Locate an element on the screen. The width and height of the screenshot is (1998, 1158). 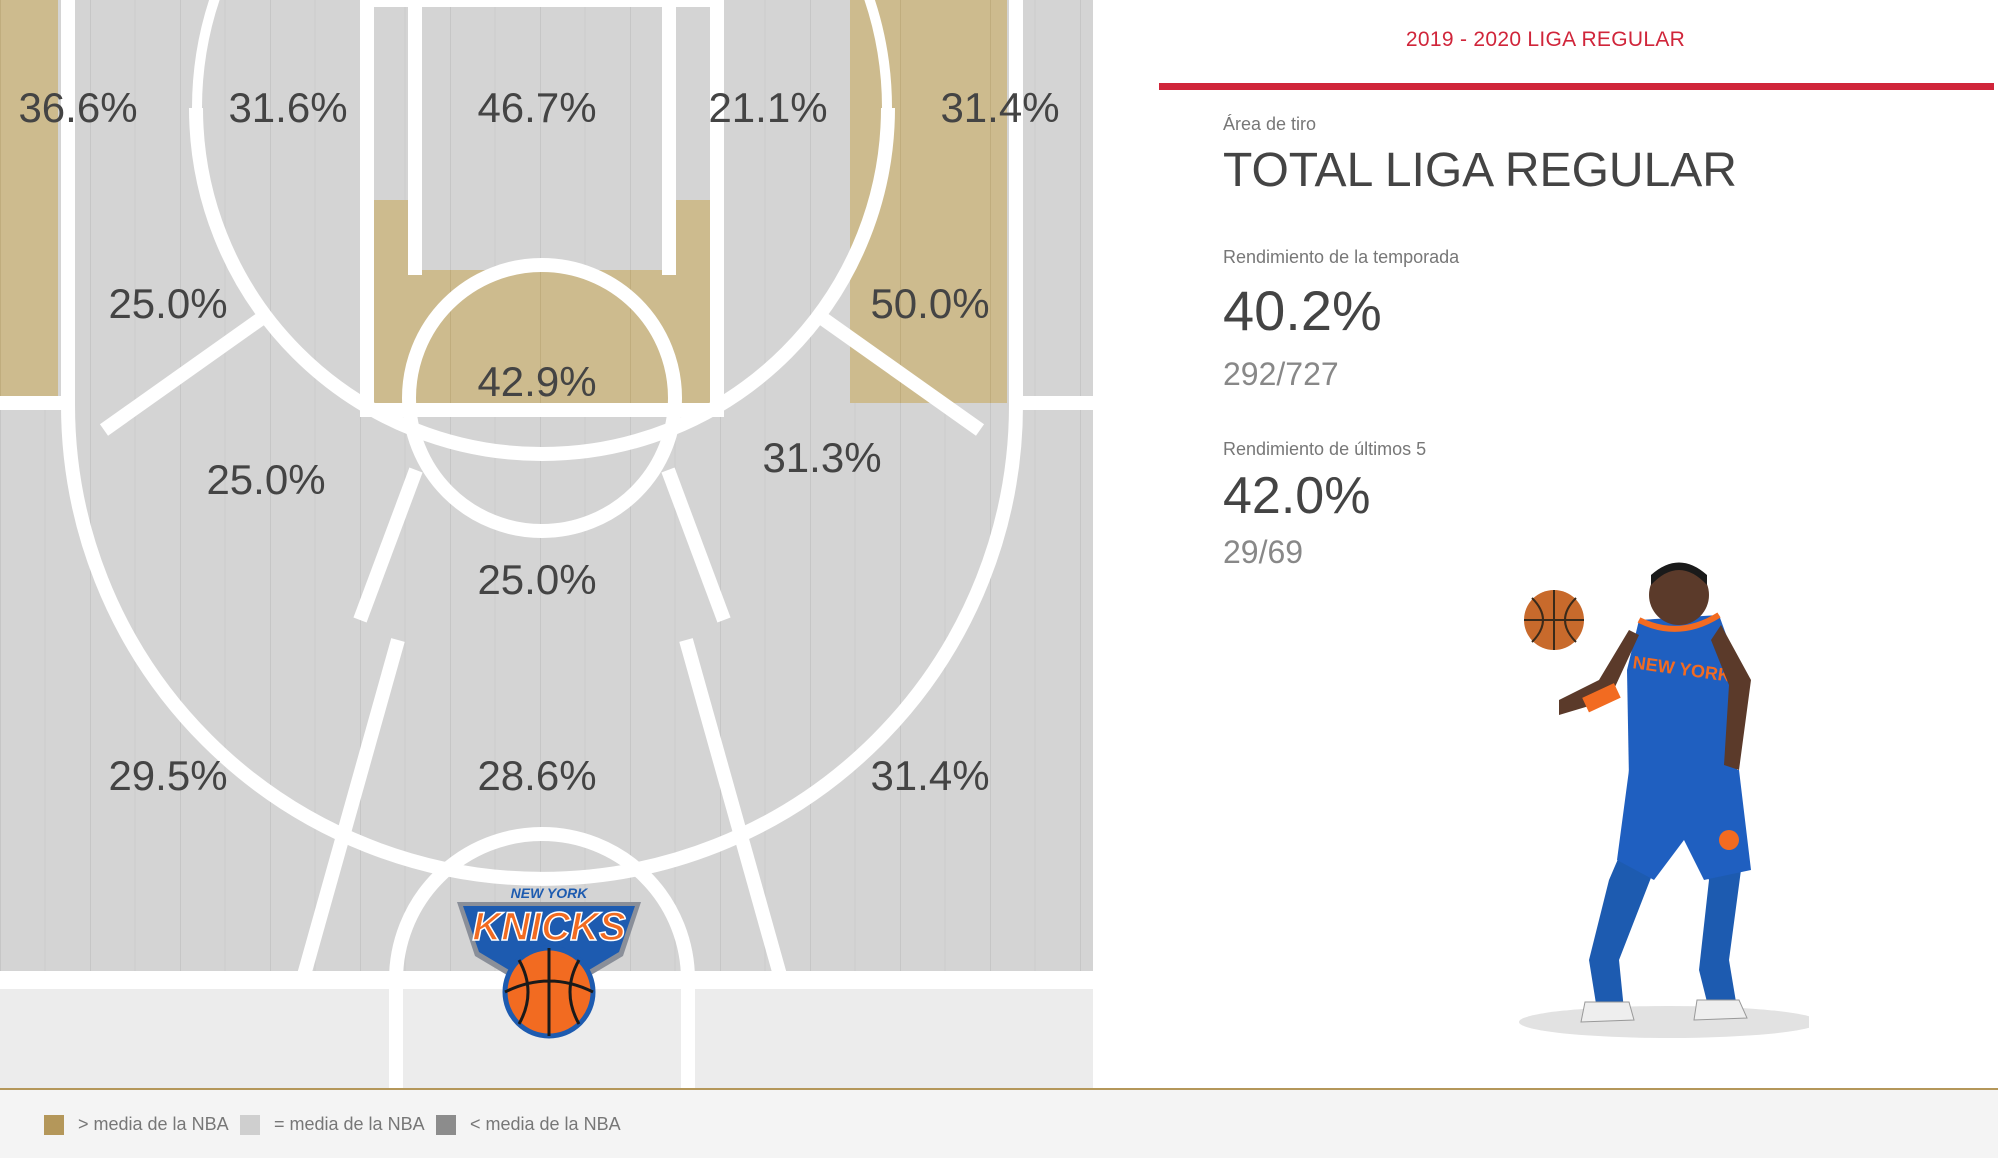
logo-main-text: KNICKS is located at coordinates (549, 927).